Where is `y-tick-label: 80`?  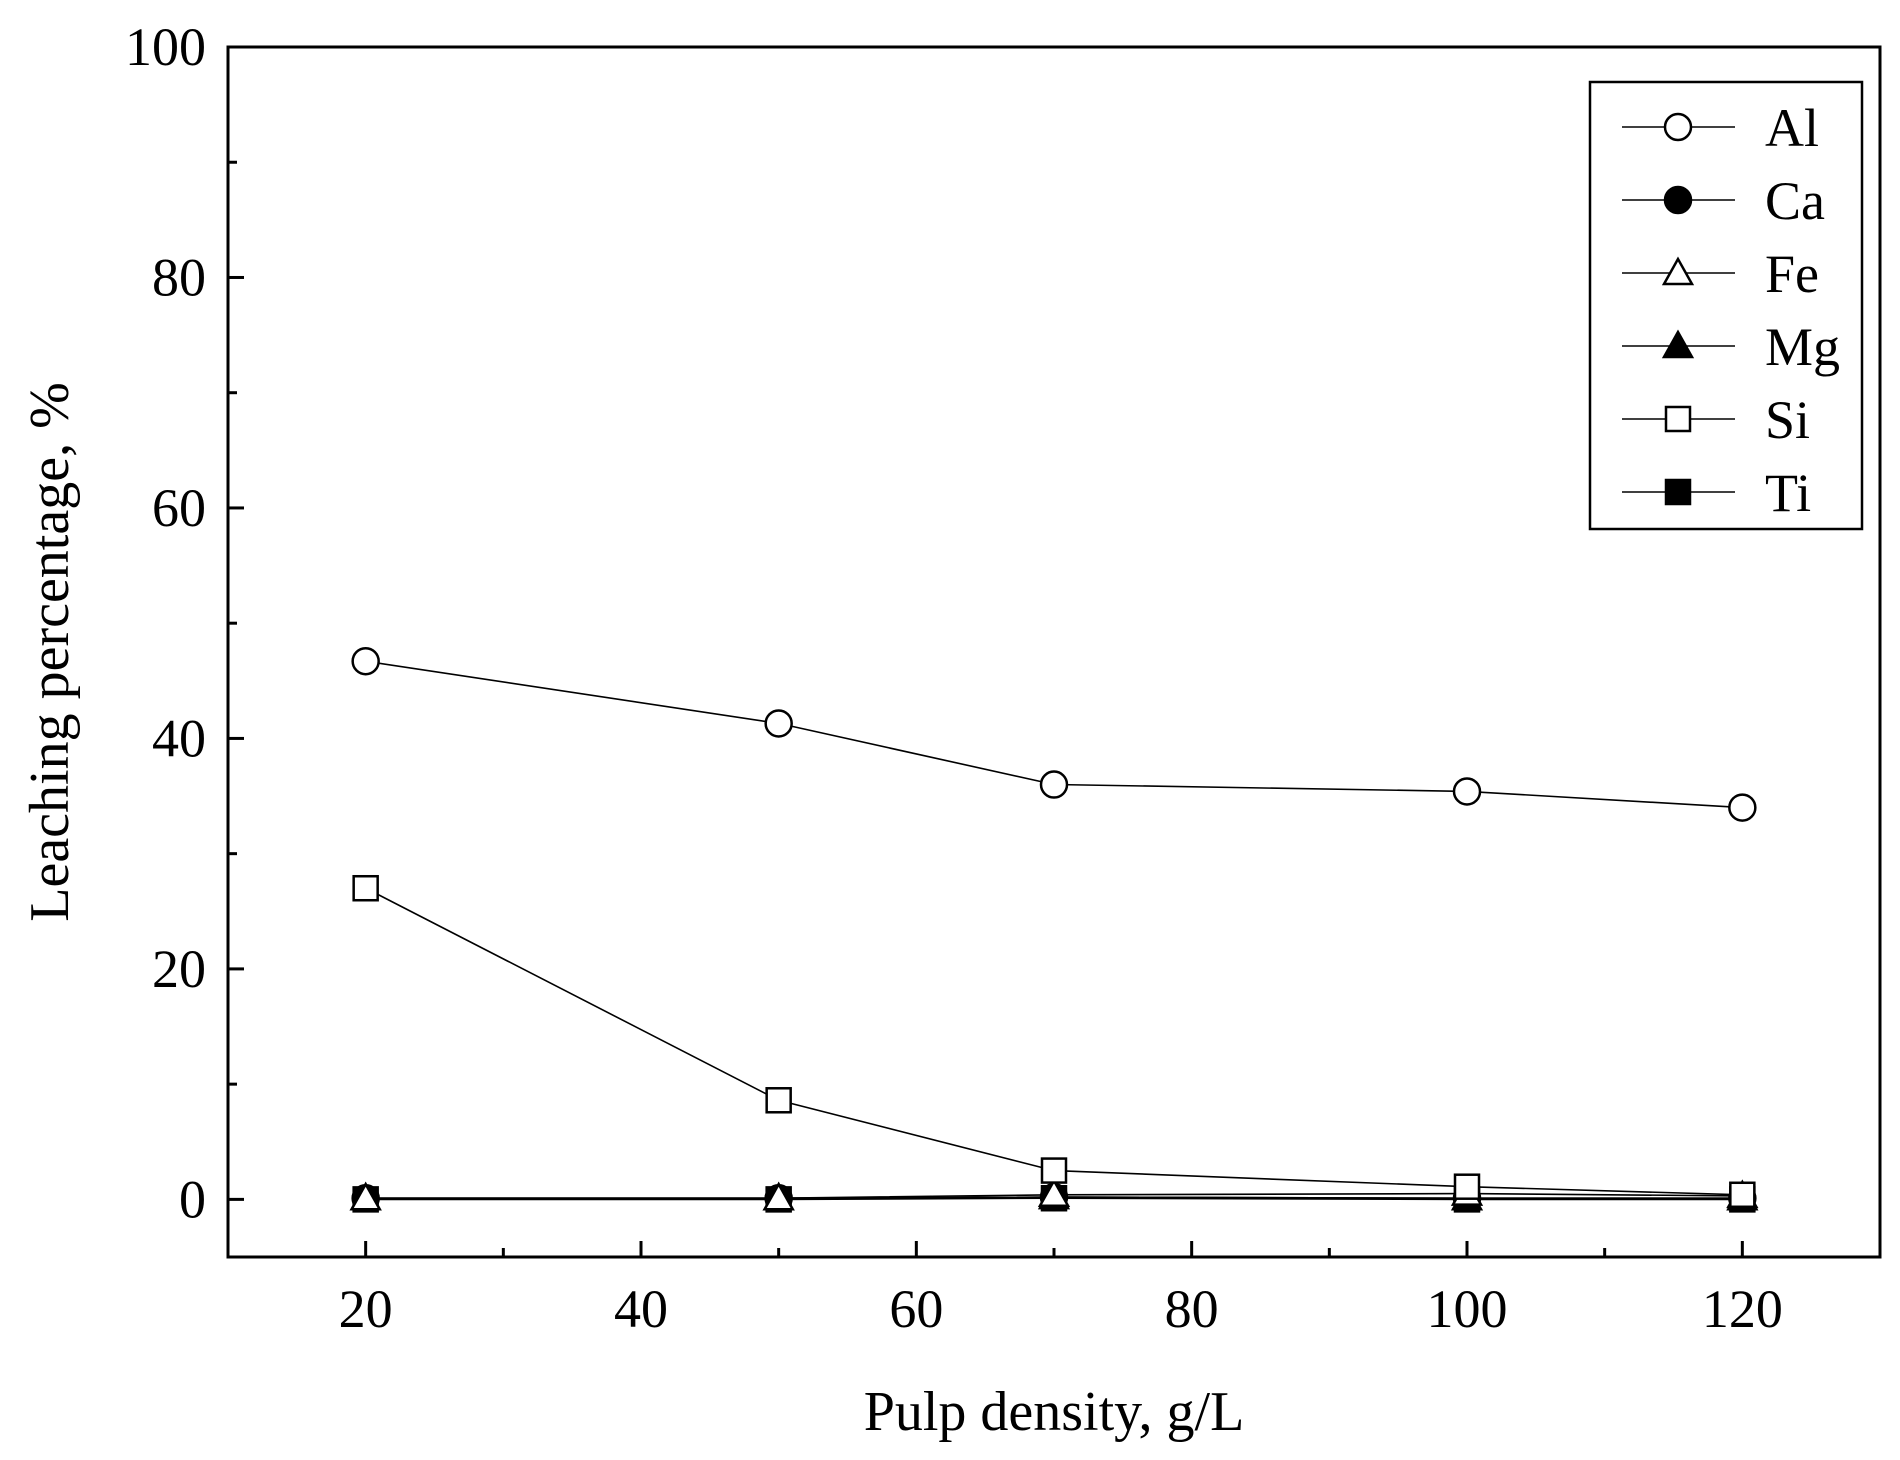
y-tick-label: 80 is located at coordinates (179, 277).